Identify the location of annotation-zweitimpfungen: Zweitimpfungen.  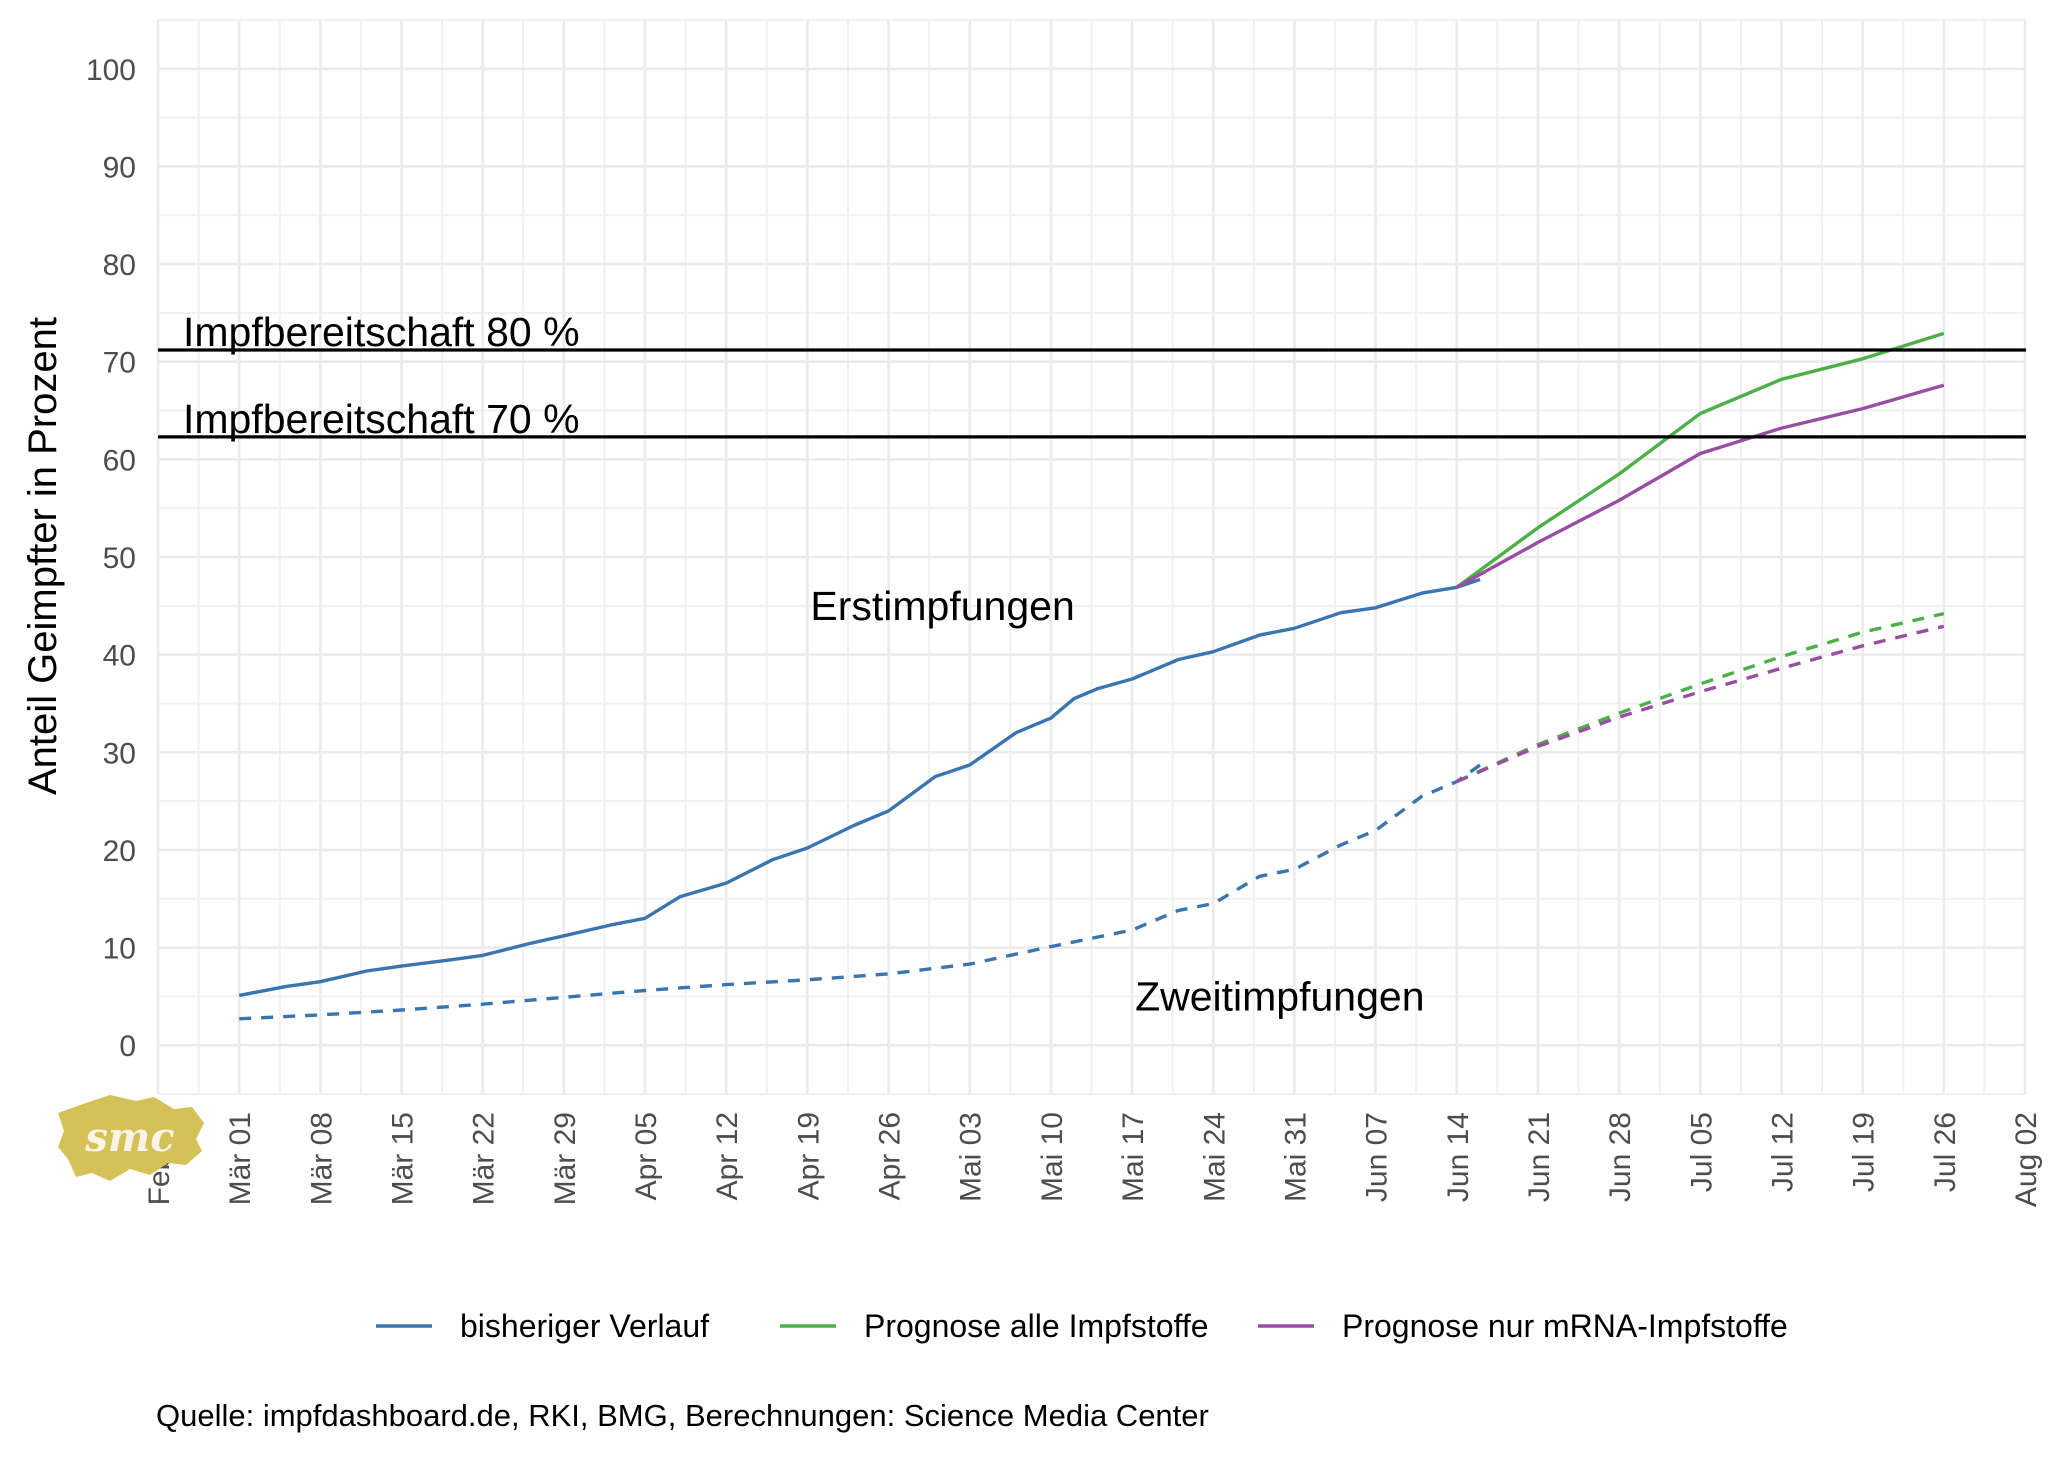
(1279, 996).